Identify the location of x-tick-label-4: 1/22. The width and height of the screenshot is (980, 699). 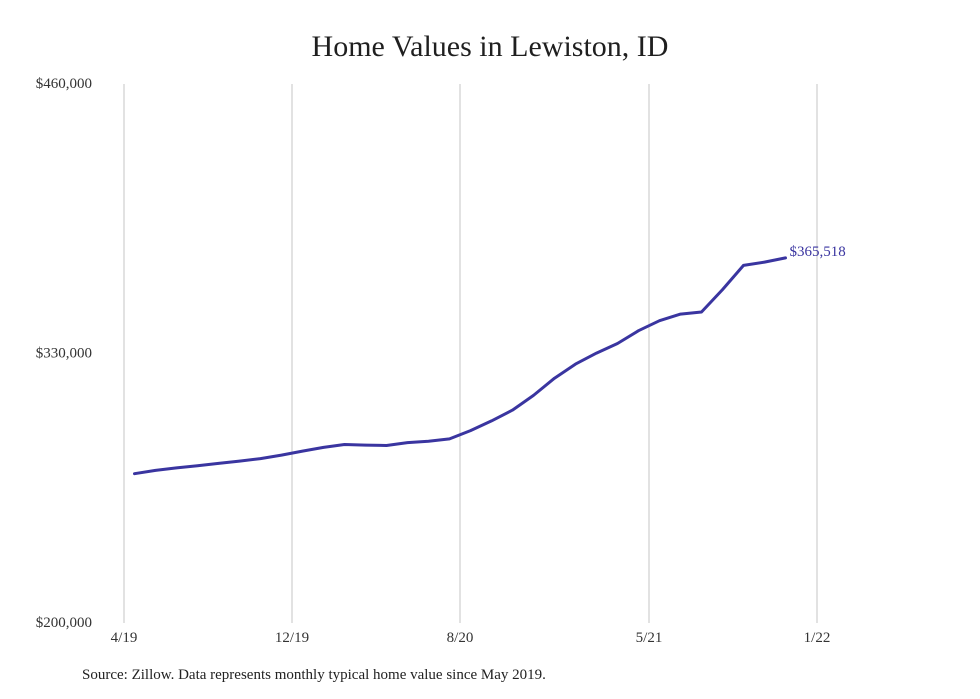
(817, 638).